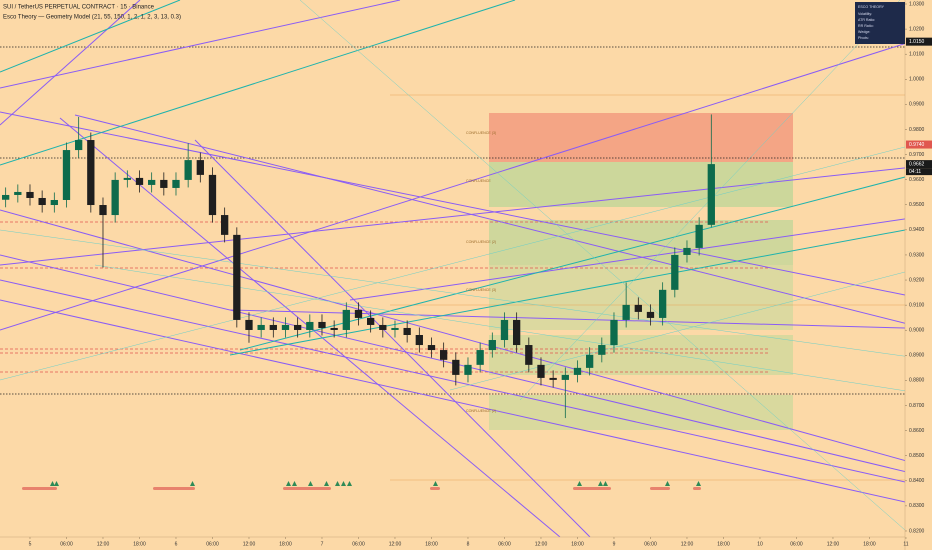 This screenshot has height=550, width=932. Describe the element at coordinates (917, 55) in the screenshot. I see `y-tick-label: 1.0100` at that location.